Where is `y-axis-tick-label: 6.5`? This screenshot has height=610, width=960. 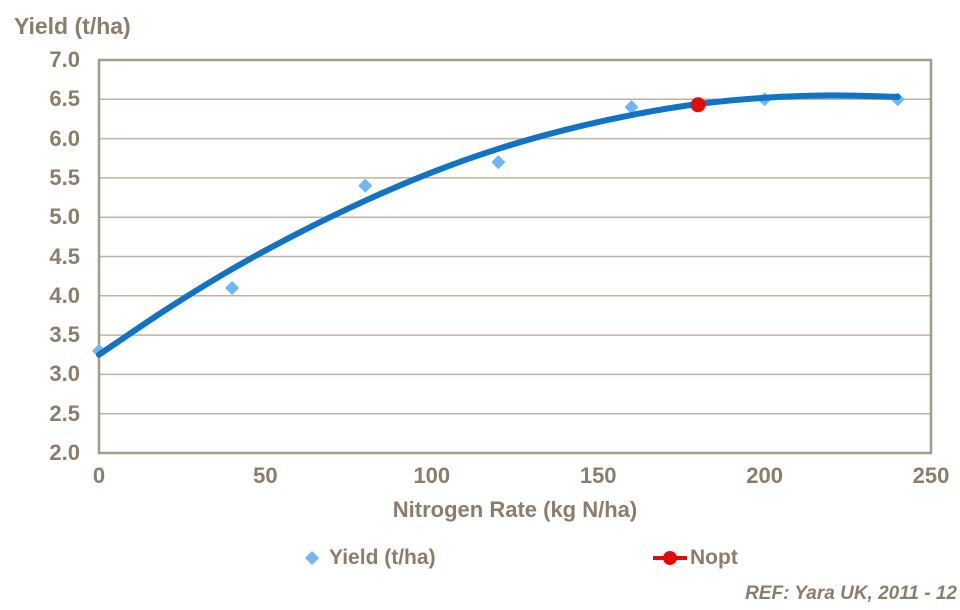 y-axis-tick-label: 6.5 is located at coordinates (64, 99).